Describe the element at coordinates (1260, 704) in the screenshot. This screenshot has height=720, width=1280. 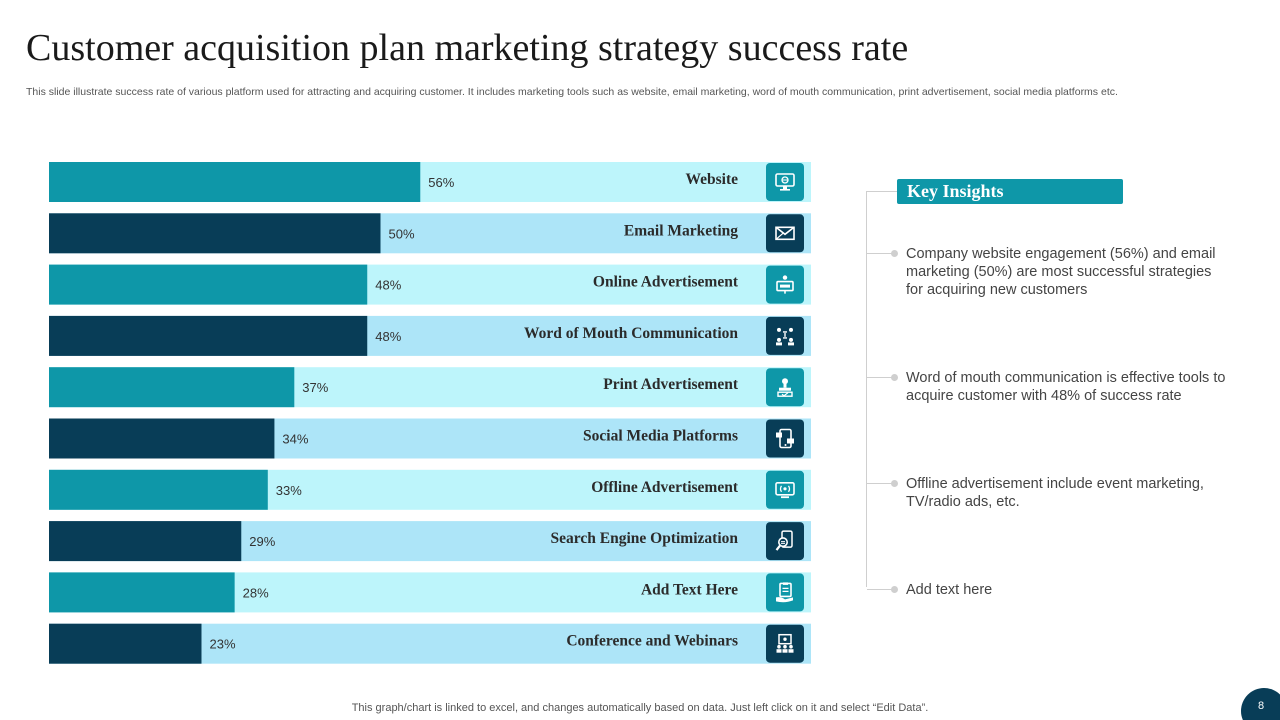
I see `page-number: 8` at that location.